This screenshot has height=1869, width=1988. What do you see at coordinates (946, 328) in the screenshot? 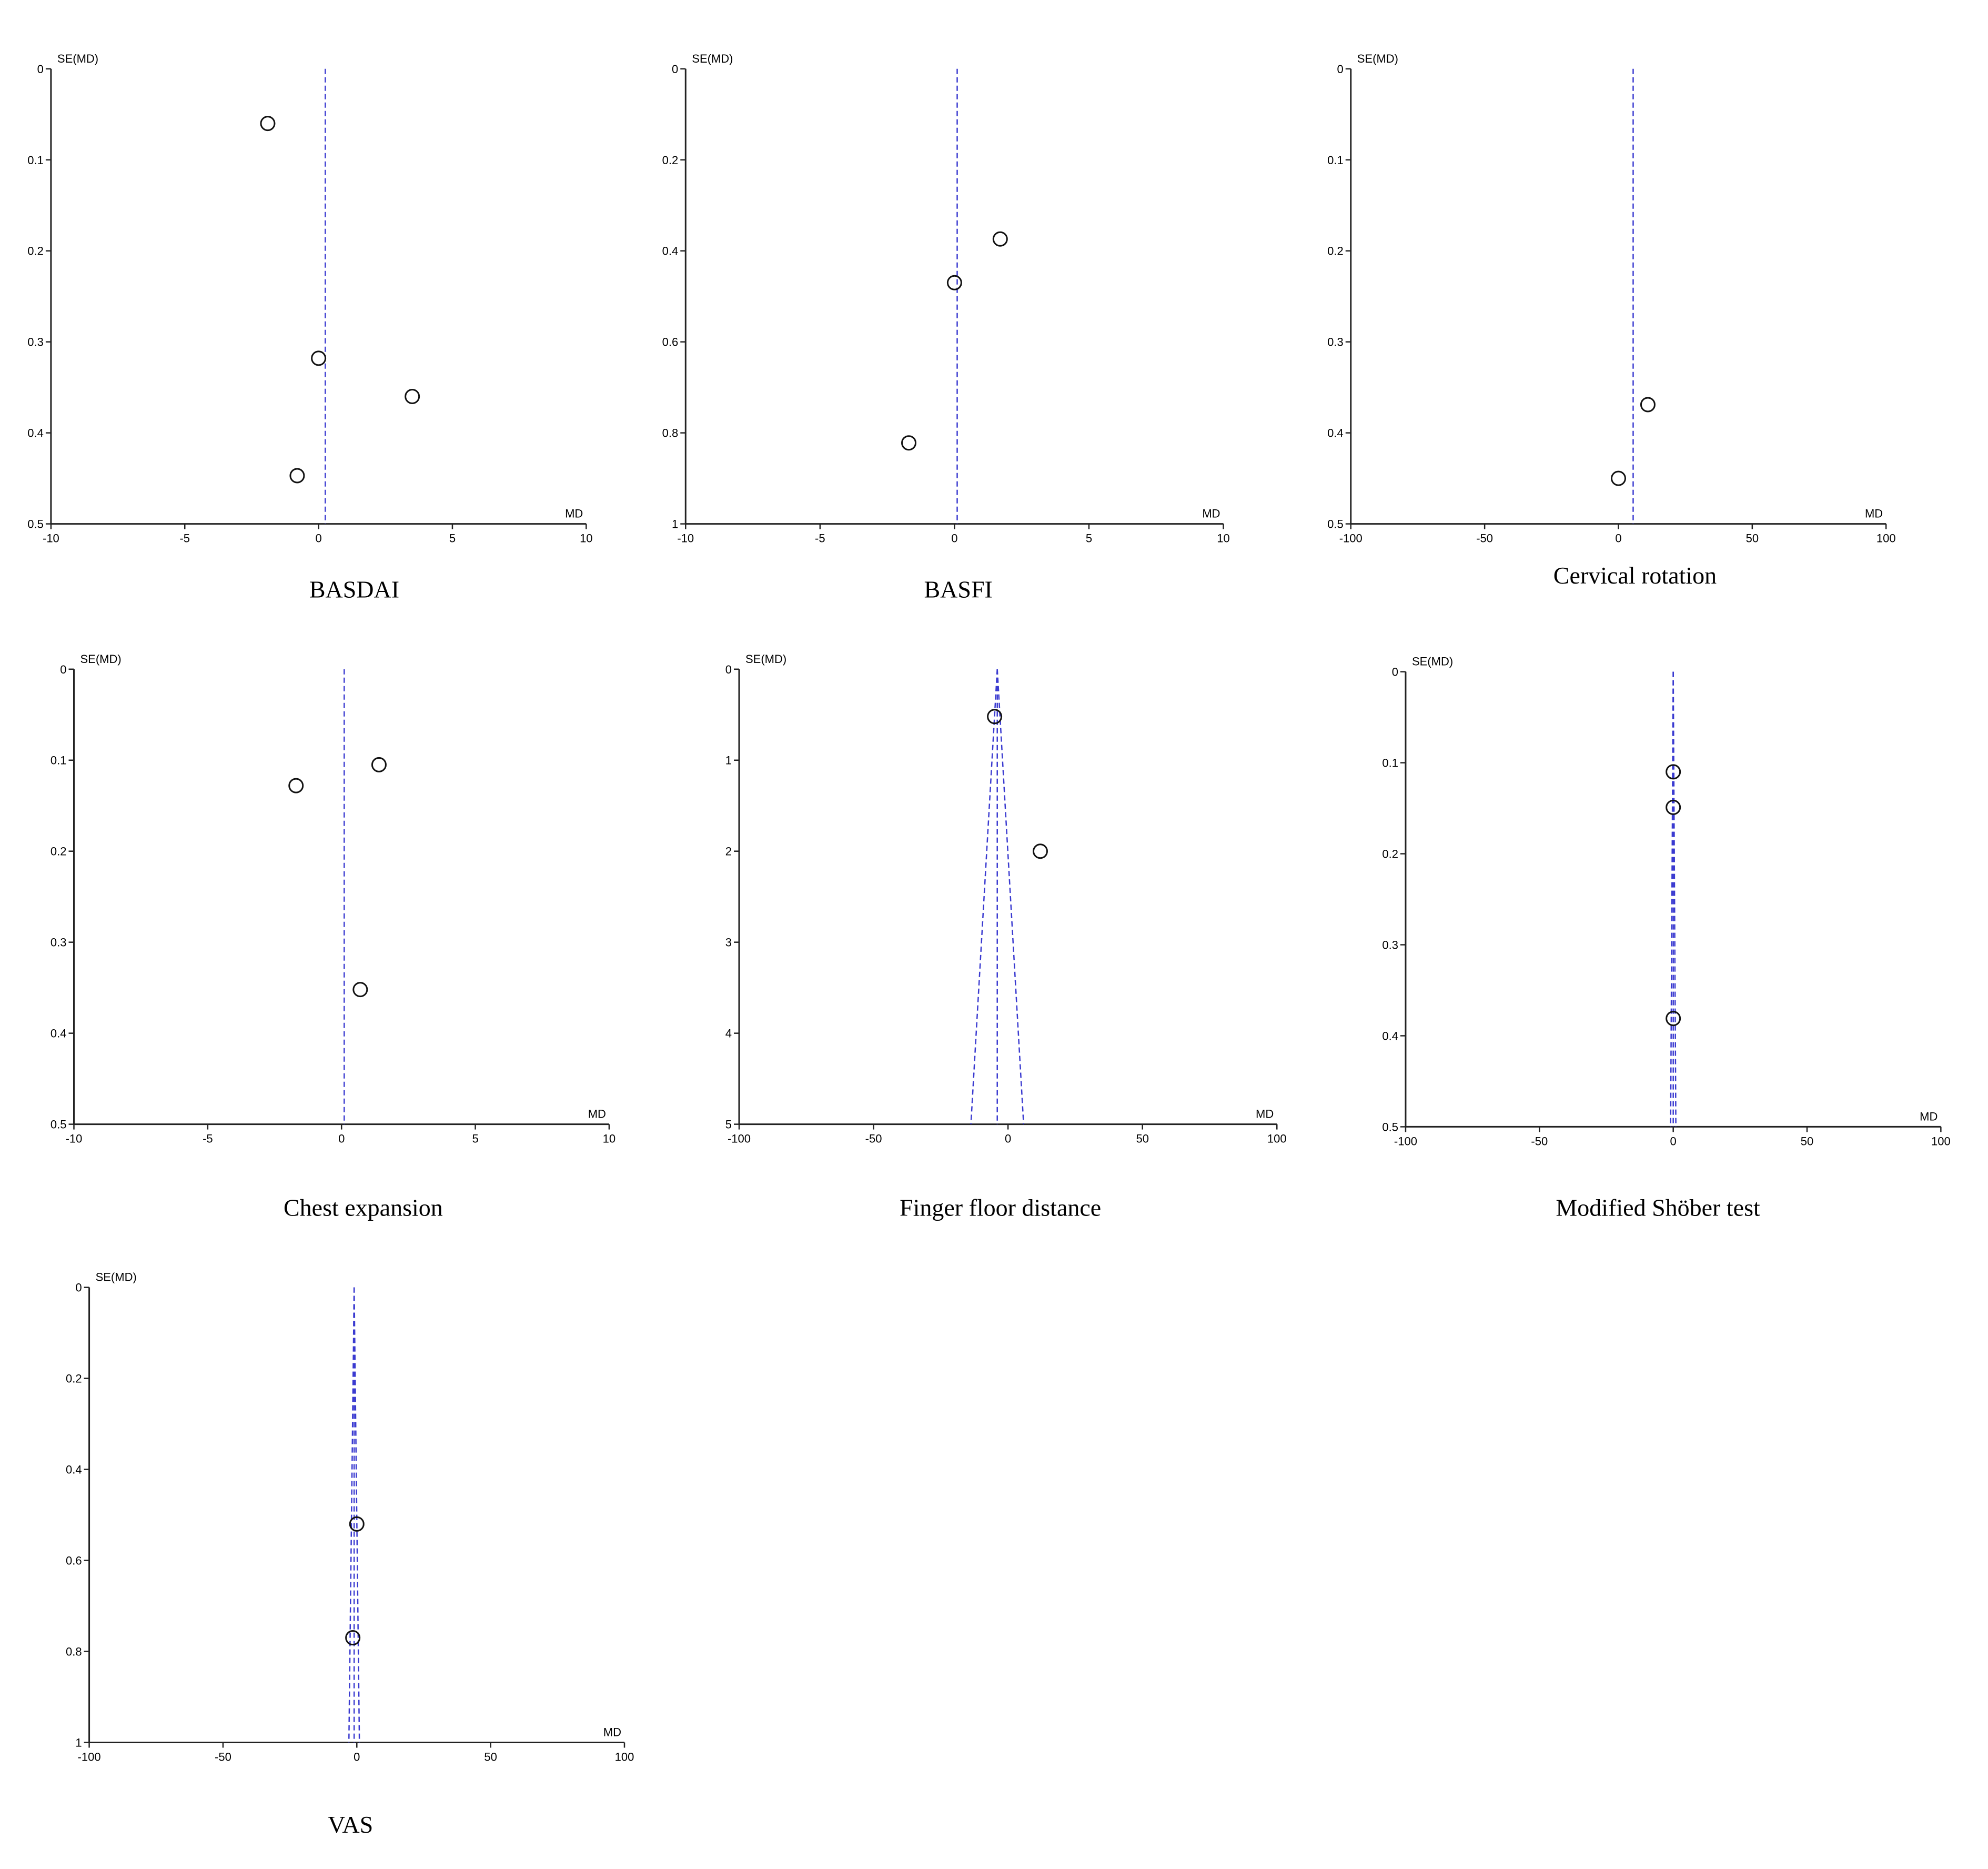
I see `funnel-plot-panel-2: 0 0.2 0.4 0.6 0.8 1-10 -5 0 5 10 SE(MD) MD BASFI` at bounding box center [946, 328].